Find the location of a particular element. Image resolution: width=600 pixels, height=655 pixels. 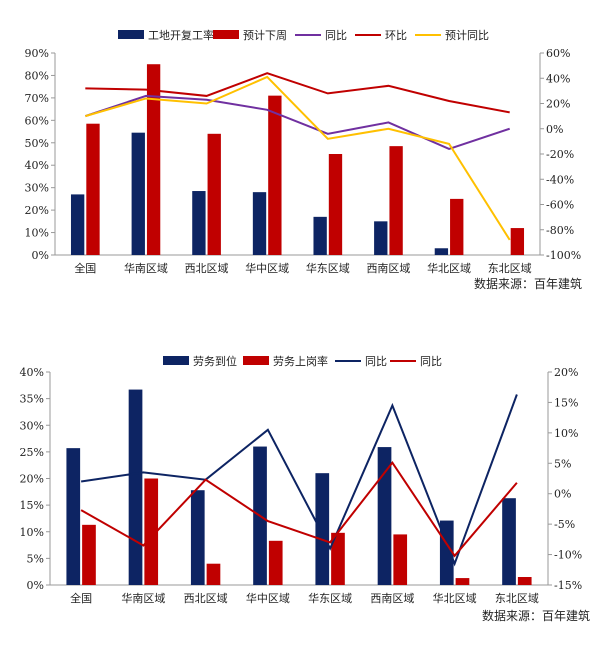

legend-label: 预计同比 is located at coordinates (467, 35).